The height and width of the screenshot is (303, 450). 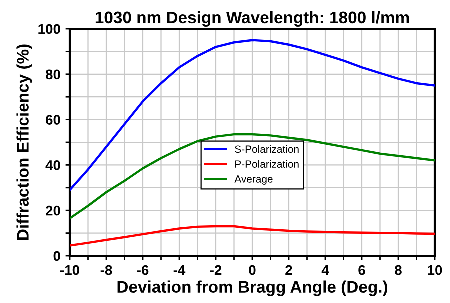 What do you see at coordinates (53, 211) in the screenshot?
I see `y-tick-label: 20` at bounding box center [53, 211].